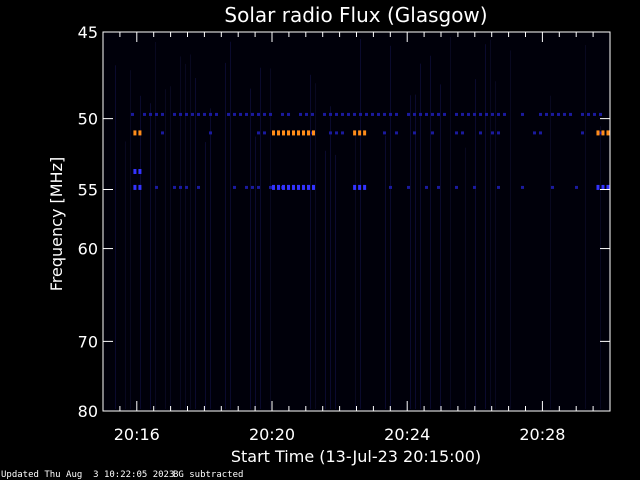  What do you see at coordinates (88, 119) in the screenshot?
I see `y-tick-label: 50` at bounding box center [88, 119].